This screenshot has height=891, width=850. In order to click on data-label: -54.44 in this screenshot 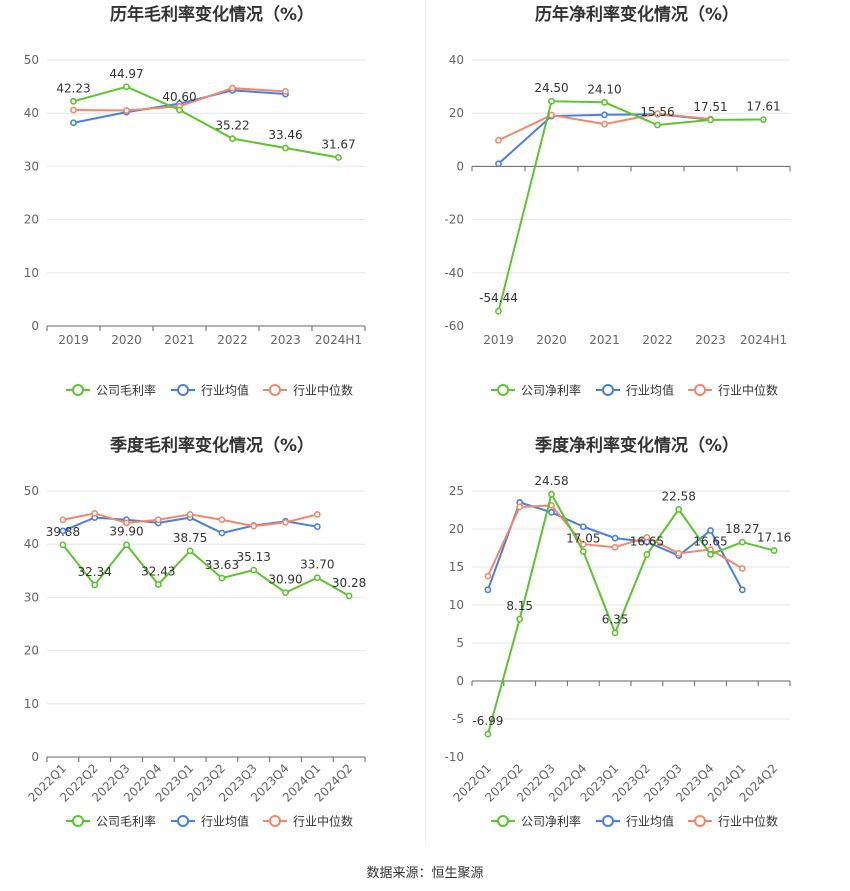, I will do `click(498, 298)`.